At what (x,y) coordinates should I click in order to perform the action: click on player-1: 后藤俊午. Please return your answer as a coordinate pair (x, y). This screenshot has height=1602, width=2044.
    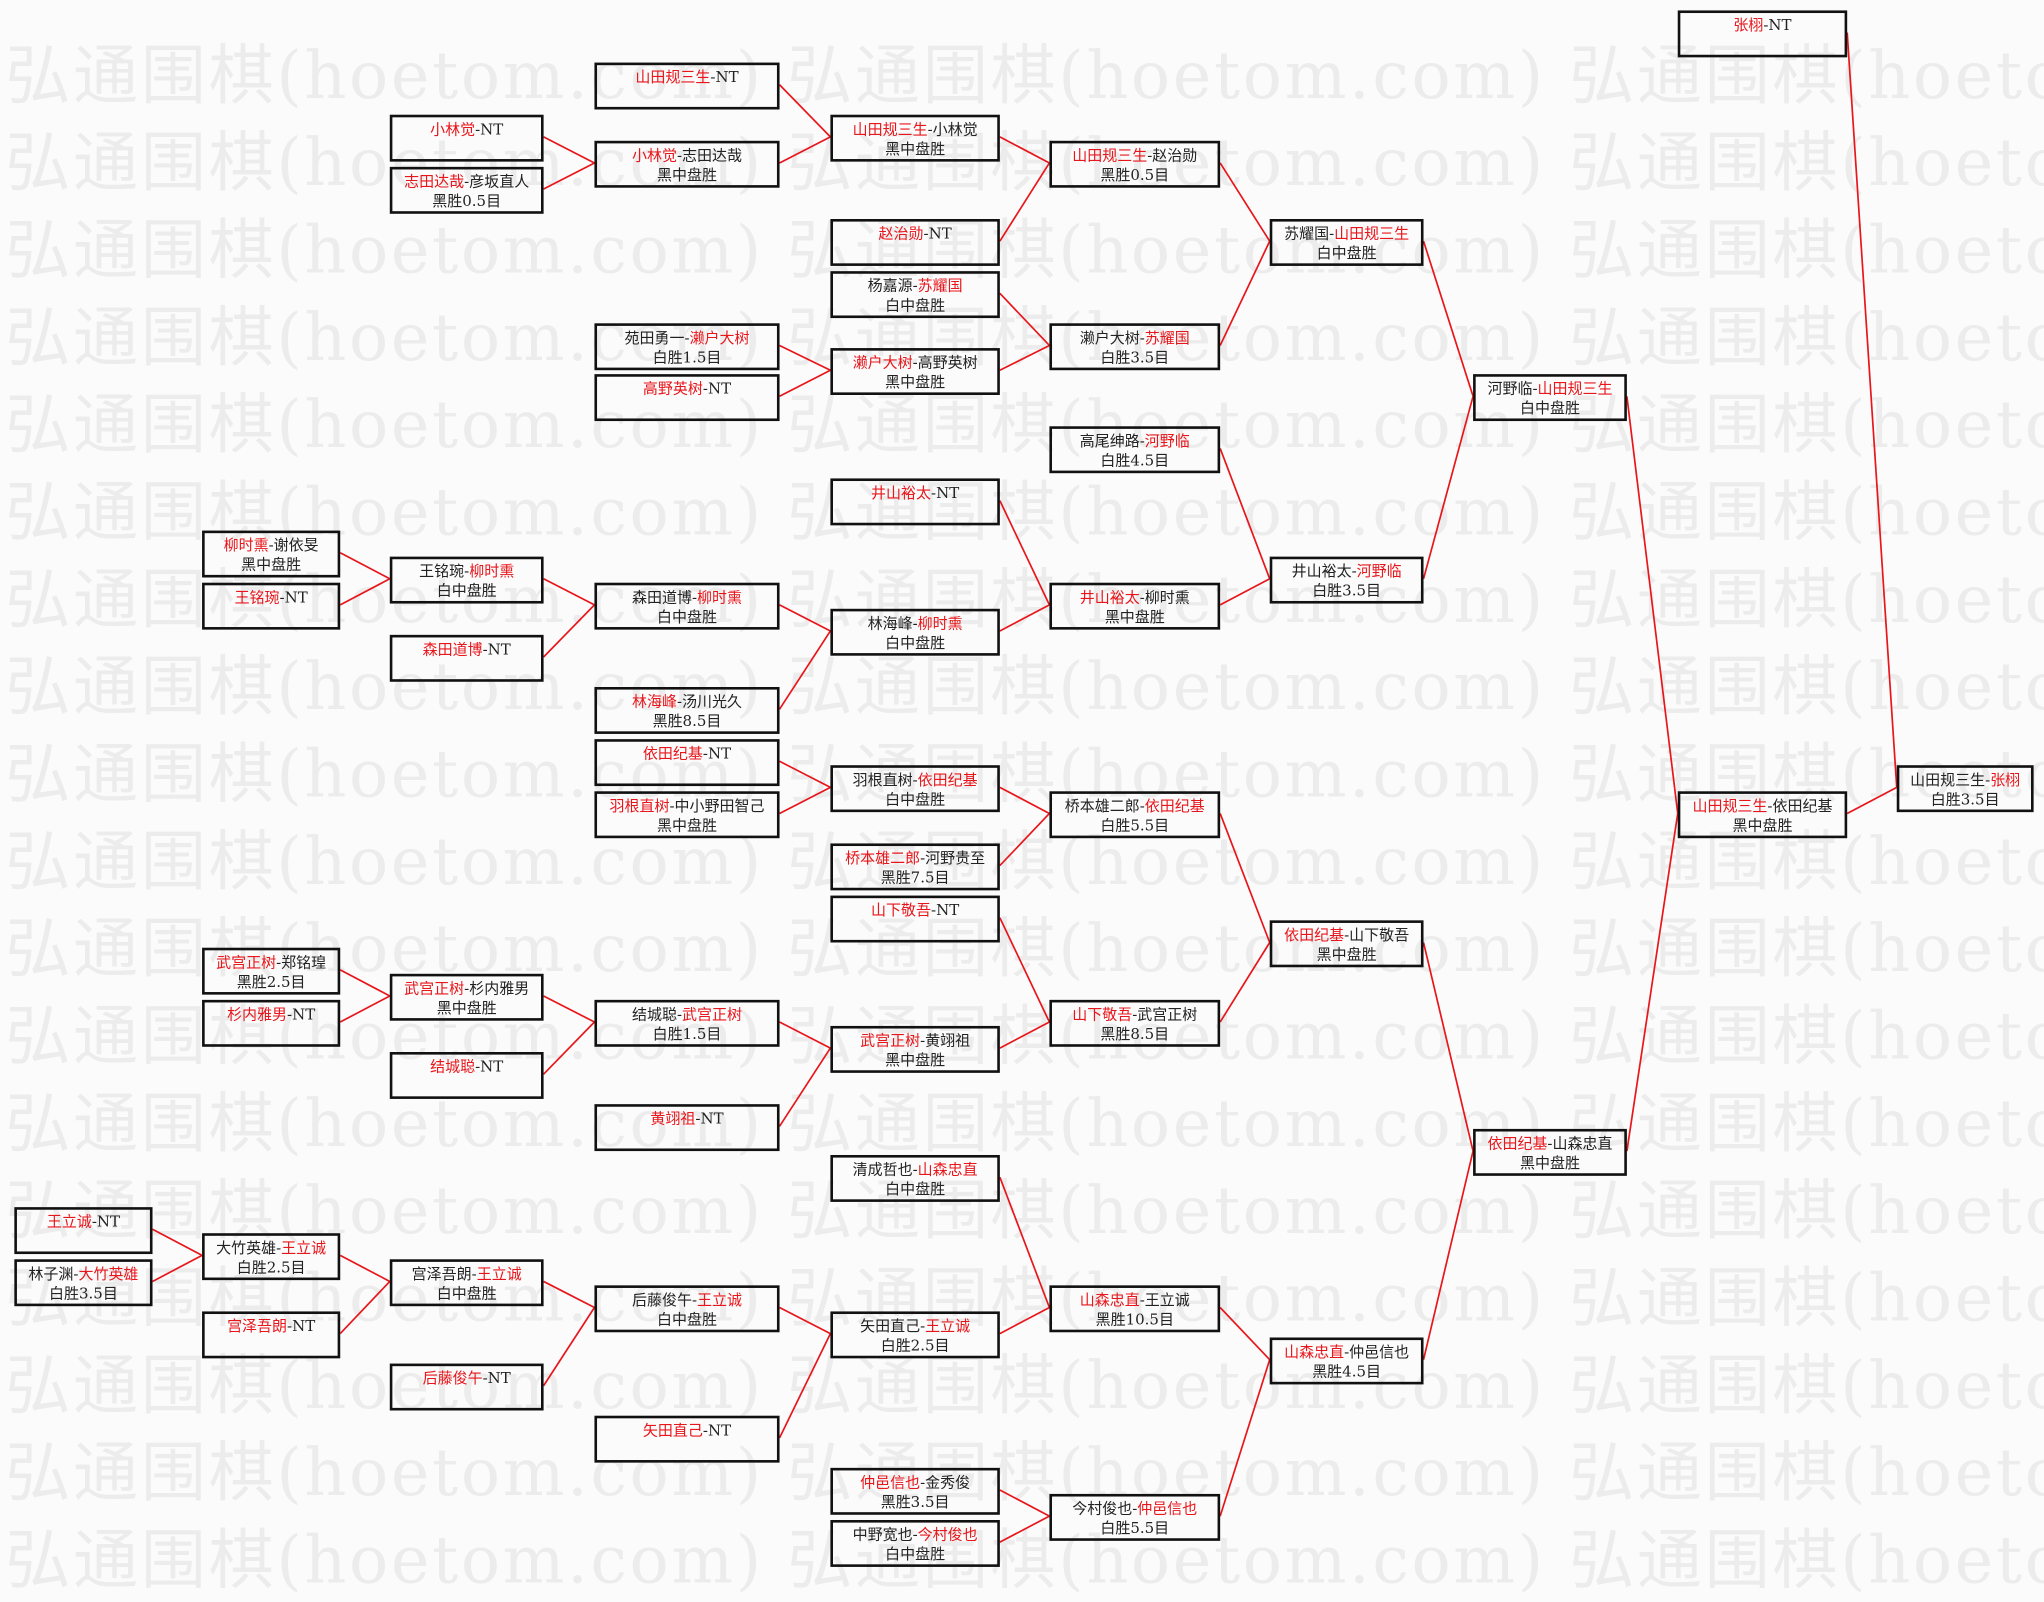
    Looking at the image, I should click on (452, 1378).